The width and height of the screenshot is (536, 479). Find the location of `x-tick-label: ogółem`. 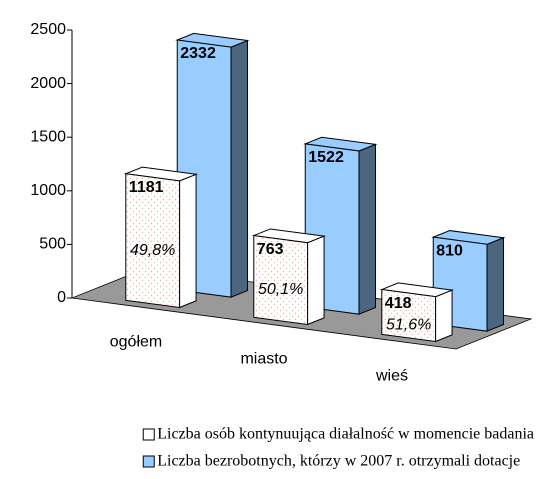

x-tick-label: ogółem is located at coordinates (136, 342).